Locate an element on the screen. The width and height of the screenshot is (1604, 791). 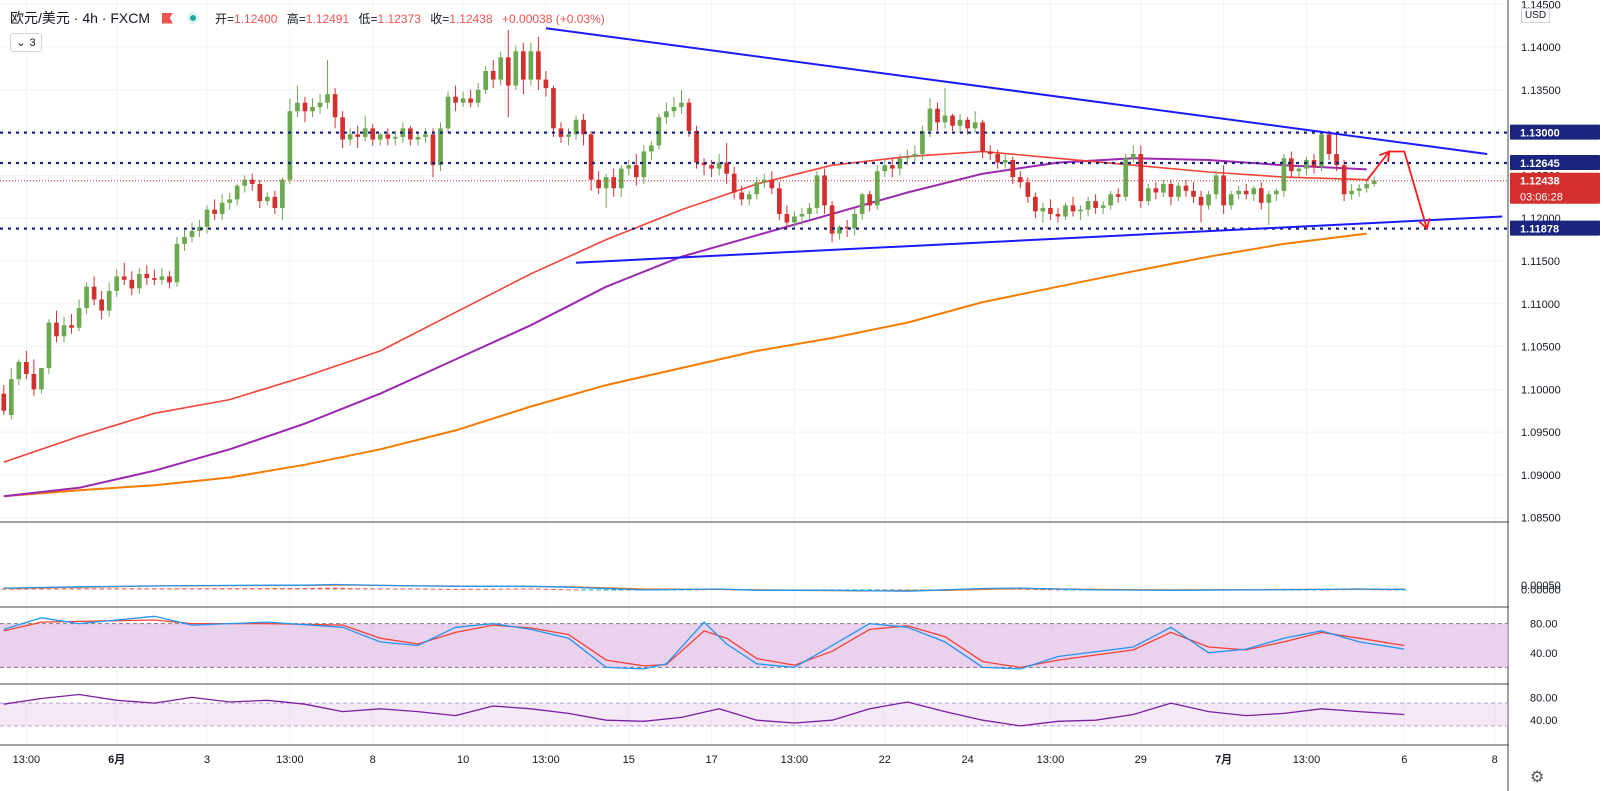
flag-icon is located at coordinates (168, 18).